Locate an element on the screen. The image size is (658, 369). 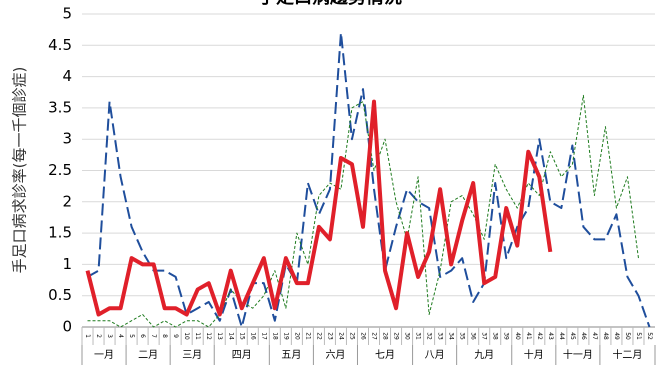
x-tick-label: 8 is located at coordinates (164, 336).